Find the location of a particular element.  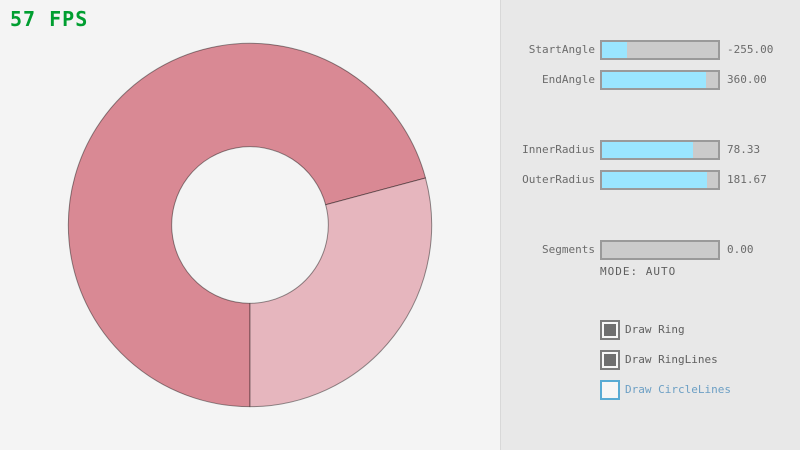

outer-radius-slider is located at coordinates (660, 180).